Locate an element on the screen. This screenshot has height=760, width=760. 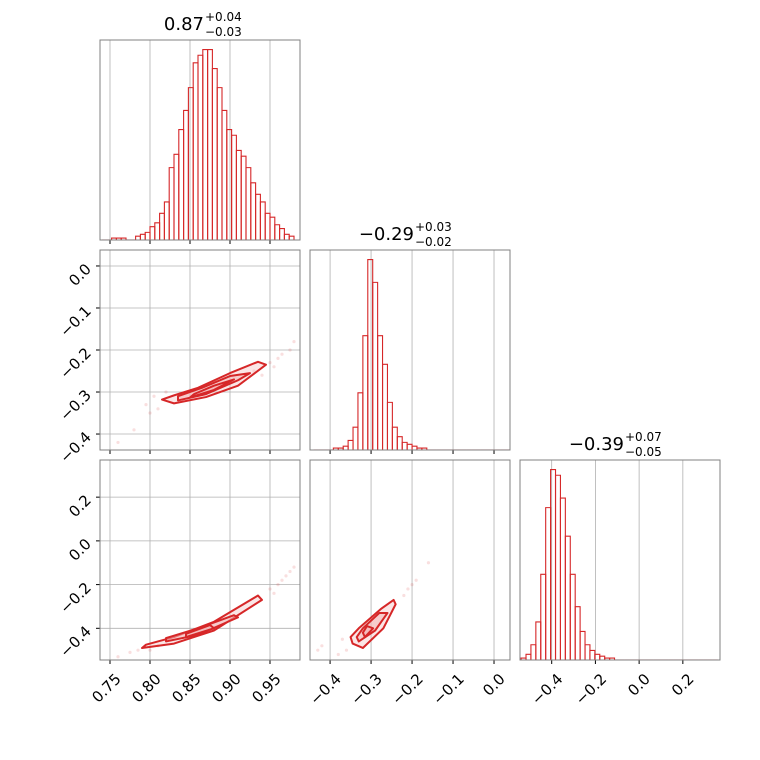
panel: 0.87 +0.04−0.03 is located at coordinates (200, 127).